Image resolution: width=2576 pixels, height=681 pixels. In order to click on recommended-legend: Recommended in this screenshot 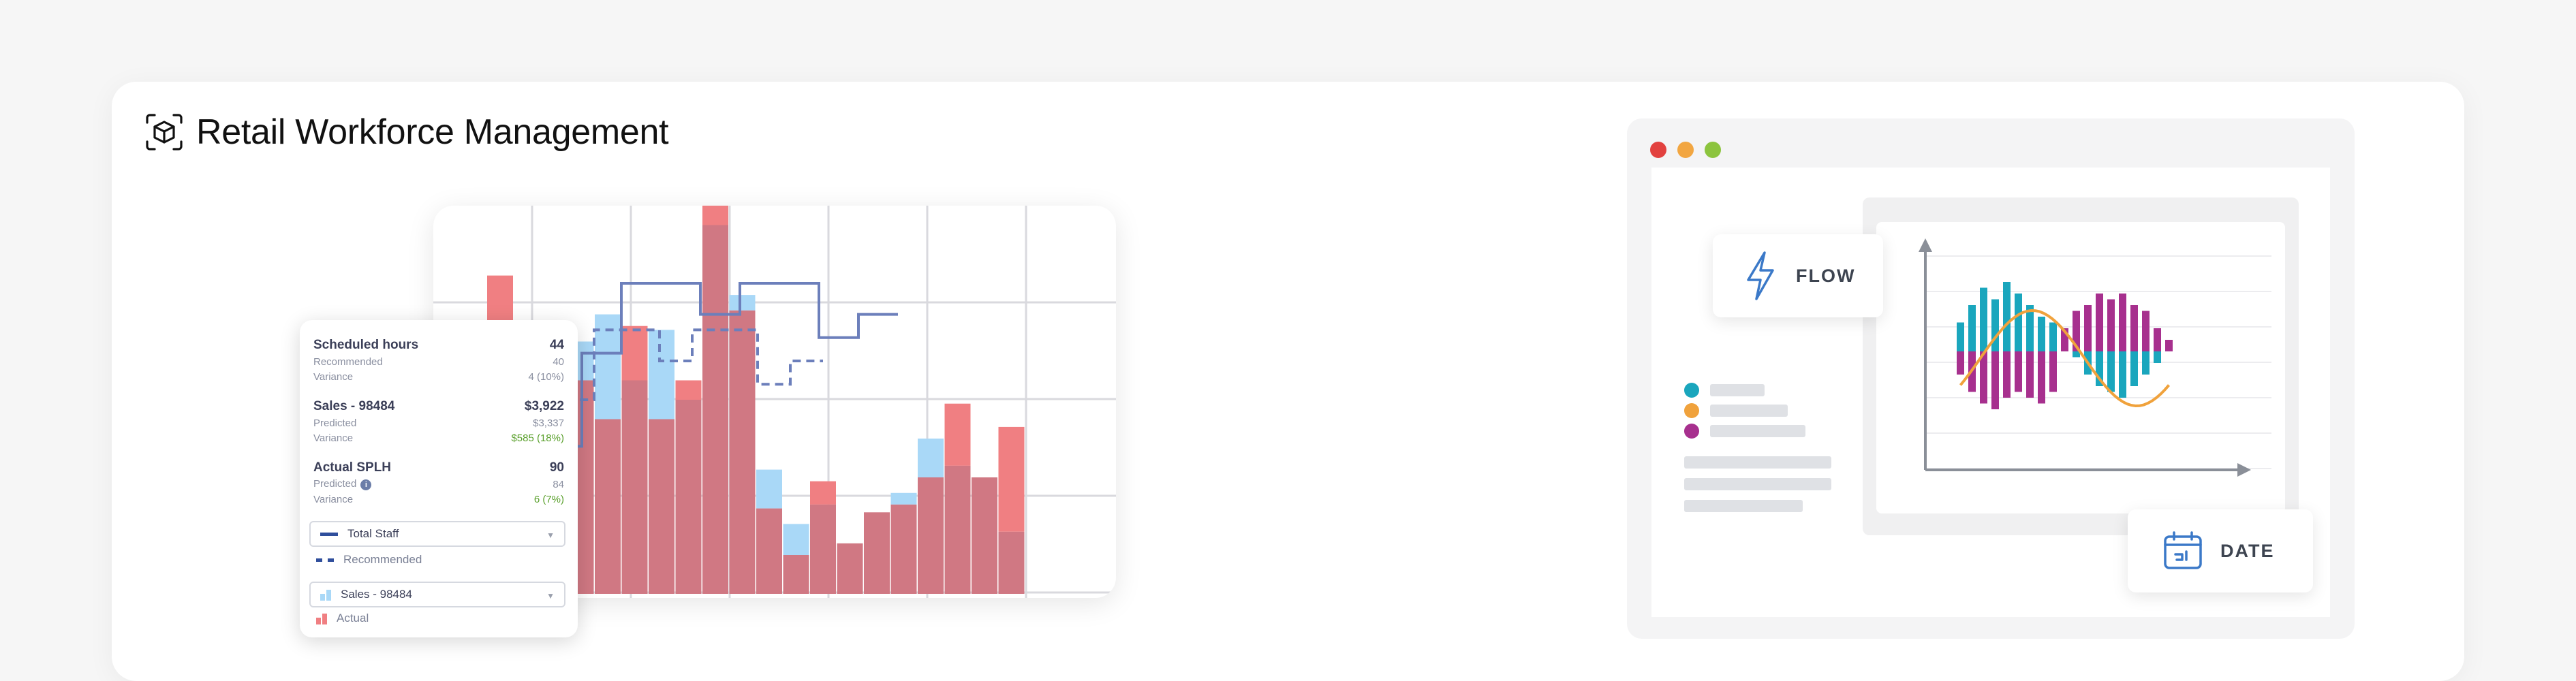, I will do `click(369, 560)`.